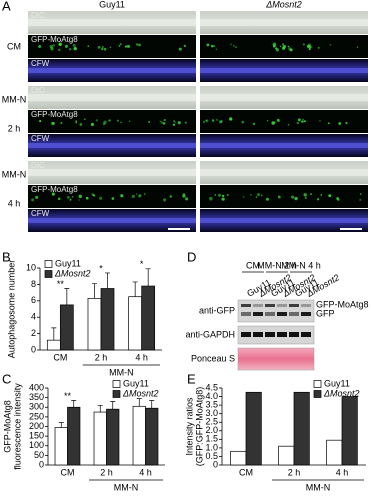 This screenshot has width=371, height=500. I want to click on condition-label: MM-N 2 h, so click(277, 265).